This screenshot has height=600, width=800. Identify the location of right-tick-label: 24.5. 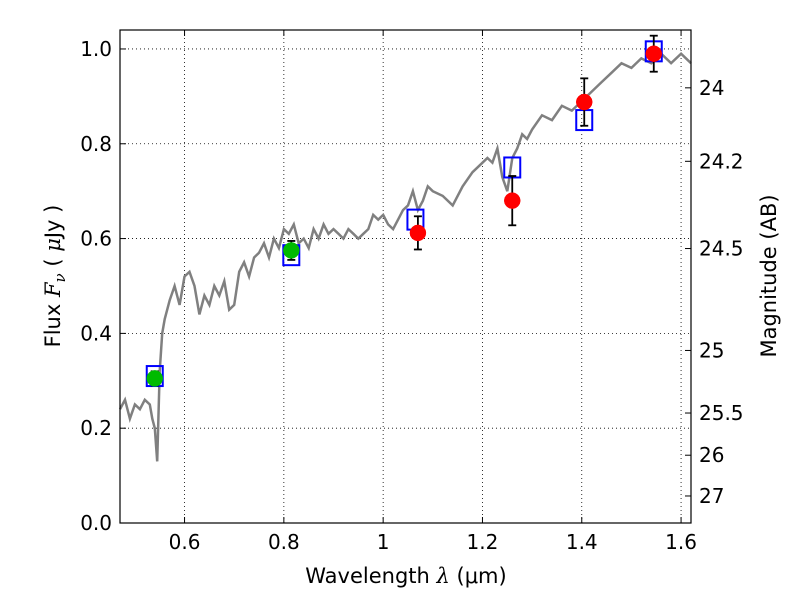
(721, 249).